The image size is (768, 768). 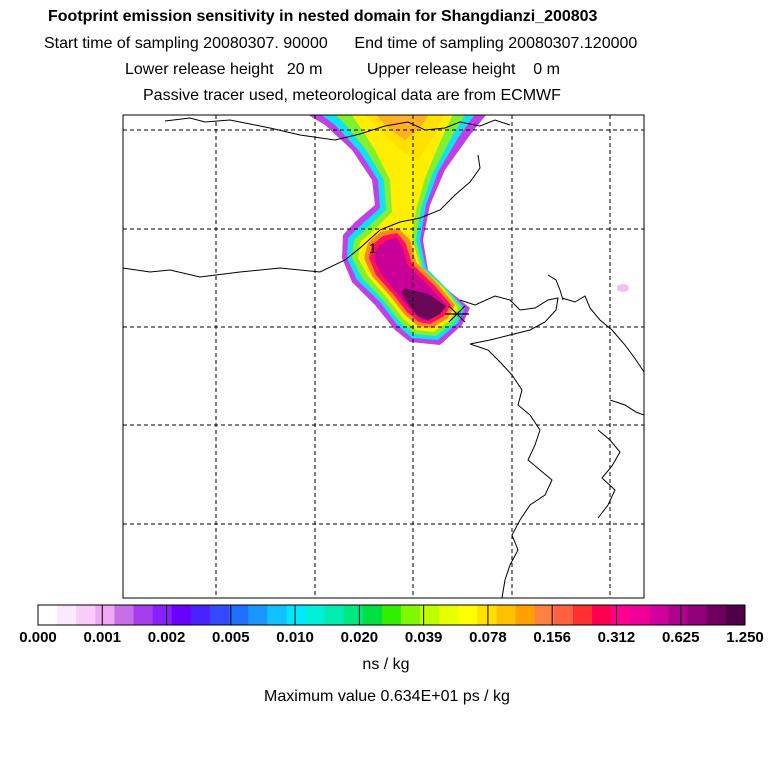 I want to click on site-label: 1, so click(x=373, y=248).